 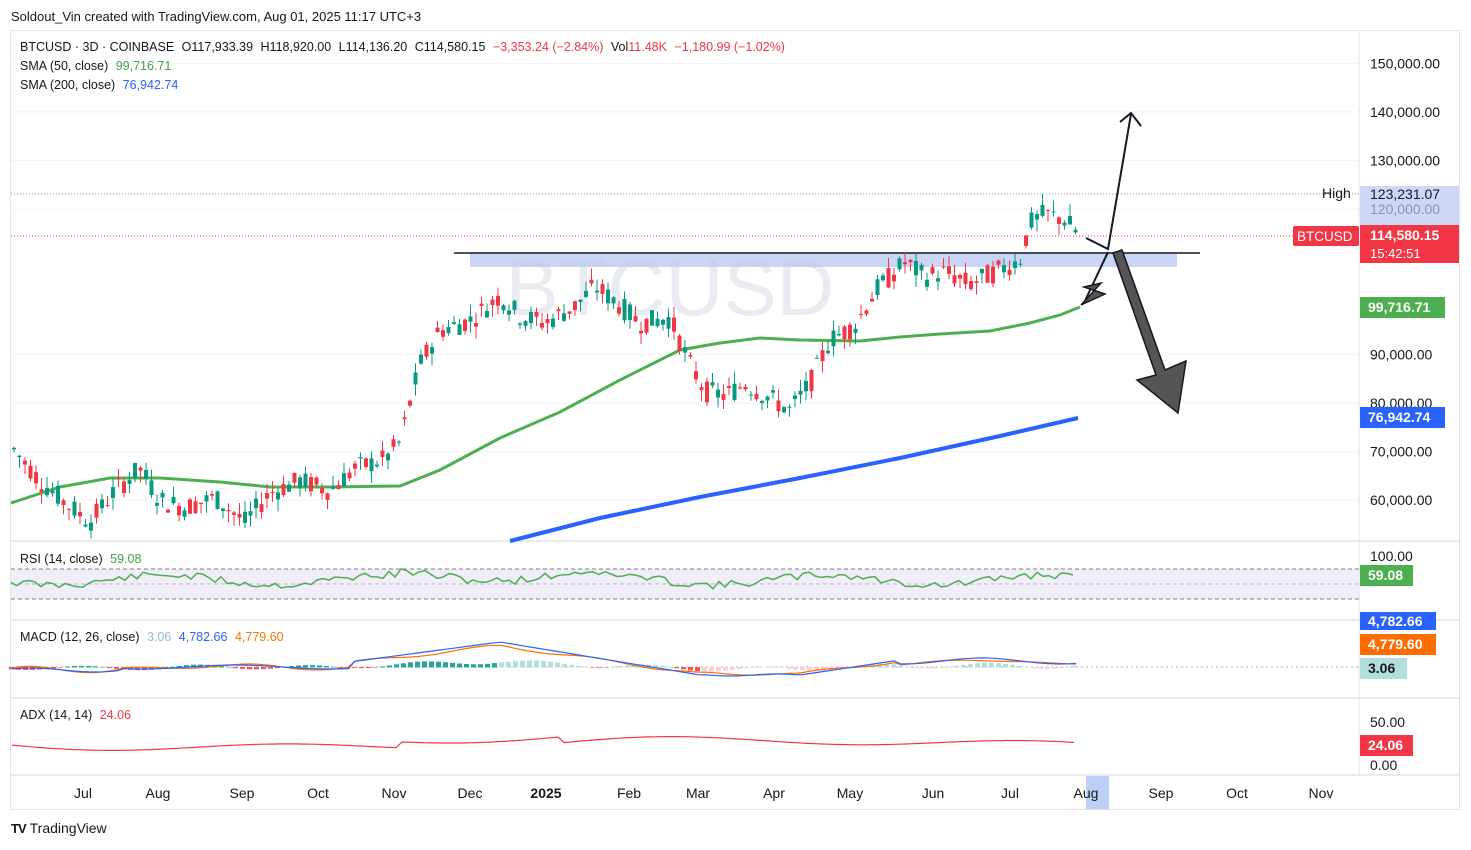 I want to click on sma50-legend: SMA (50, close) 99,716.71, so click(x=95, y=66).